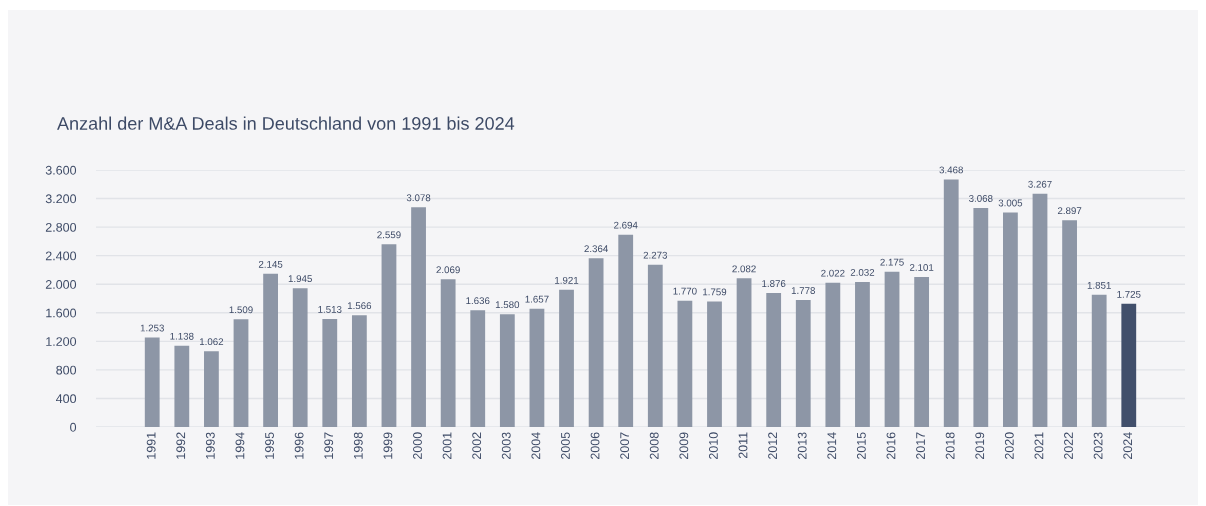  I want to click on x-tick-label: 2002, so click(477, 446).